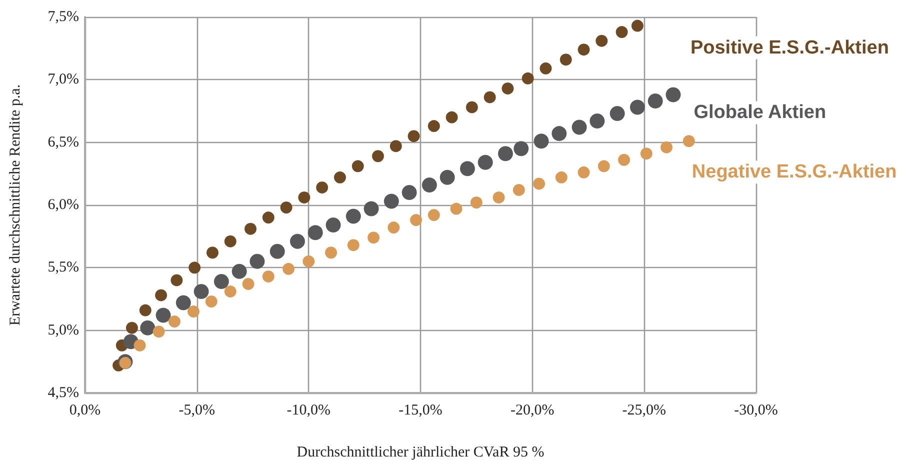 Image resolution: width=906 pixels, height=469 pixels. I want to click on x-tick-label: -15,0%, so click(420, 410).